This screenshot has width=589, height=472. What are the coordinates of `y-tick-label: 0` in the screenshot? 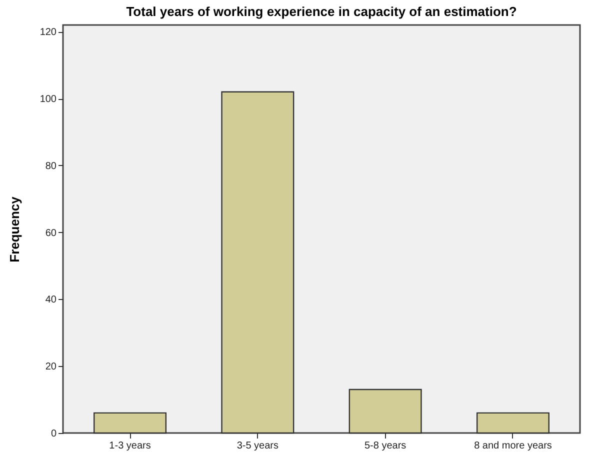 It's located at (53, 434).